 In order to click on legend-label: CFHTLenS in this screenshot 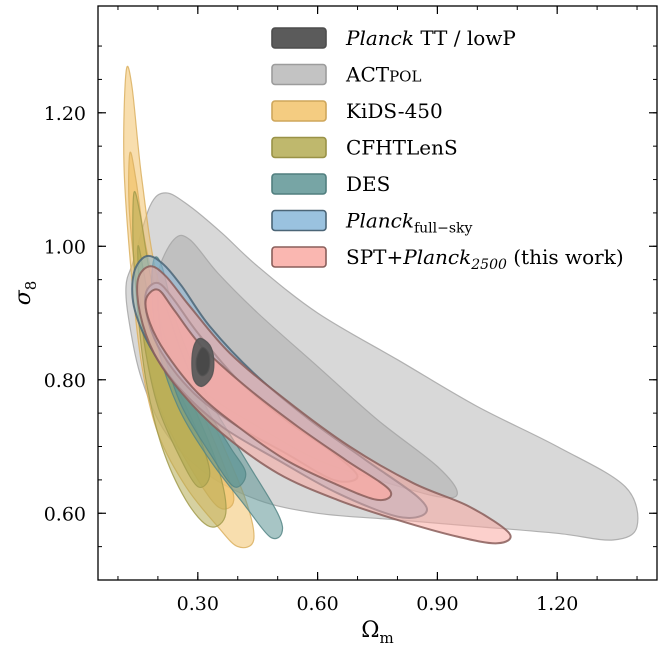, I will do `click(402, 148)`.